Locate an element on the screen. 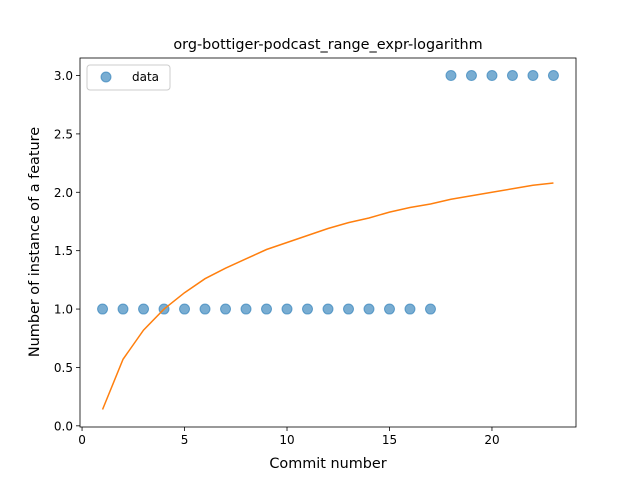  y-tick-label: 2.0 is located at coordinates (63, 193).